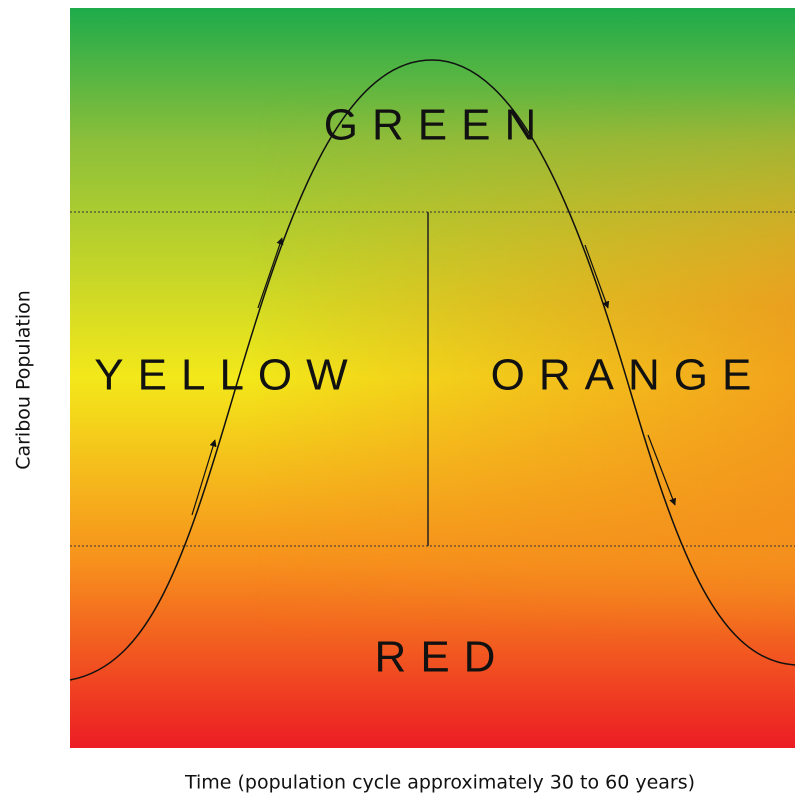 The image size is (795, 800). Describe the element at coordinates (437, 125) in the screenshot. I see `zone-label: GREEN` at that location.